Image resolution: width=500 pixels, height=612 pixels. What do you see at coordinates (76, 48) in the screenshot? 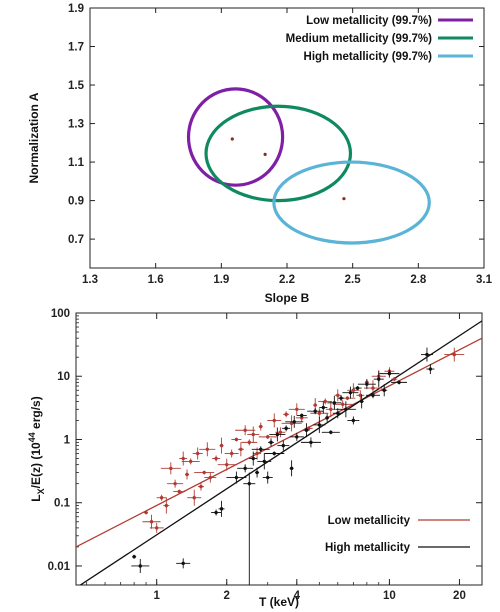
I see `top-y-tick-label: 1.7` at bounding box center [76, 48].